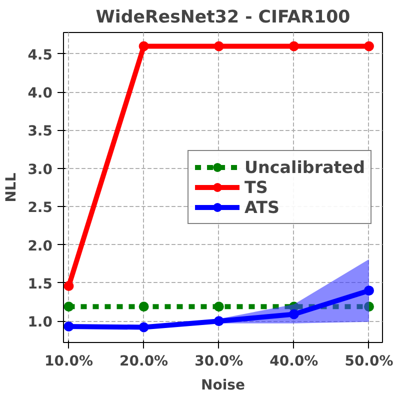 The height and width of the screenshot is (396, 404). Describe the element at coordinates (40, 55) in the screenshot. I see `y-tick-label: 4.5` at that location.